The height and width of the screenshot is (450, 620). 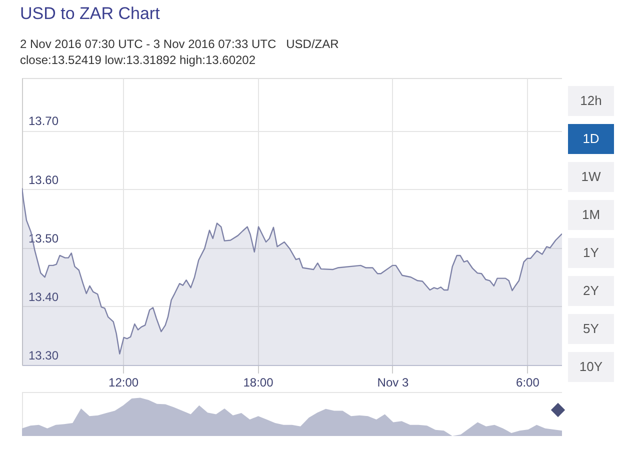 I want to click on text: 1D, so click(x=591, y=139).